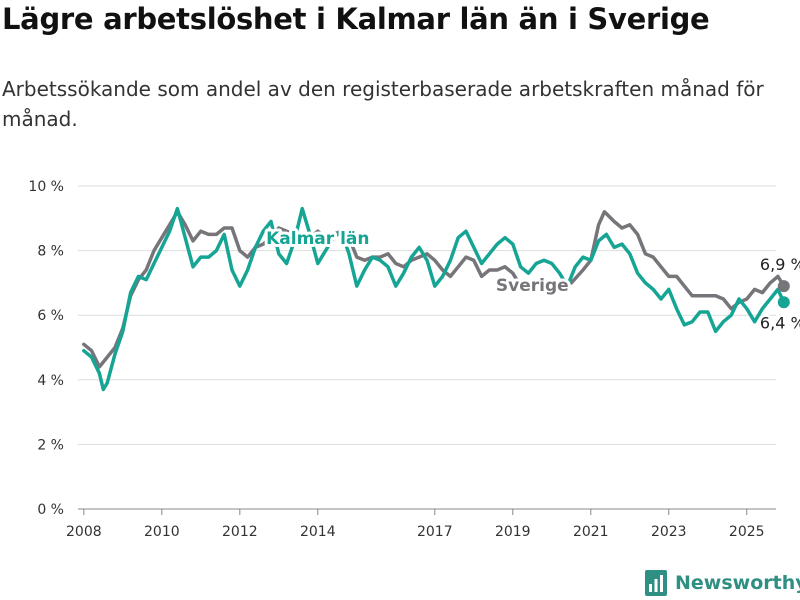  Describe the element at coordinates (513, 532) in the screenshot. I see `x-tick-label: 2019` at that location.